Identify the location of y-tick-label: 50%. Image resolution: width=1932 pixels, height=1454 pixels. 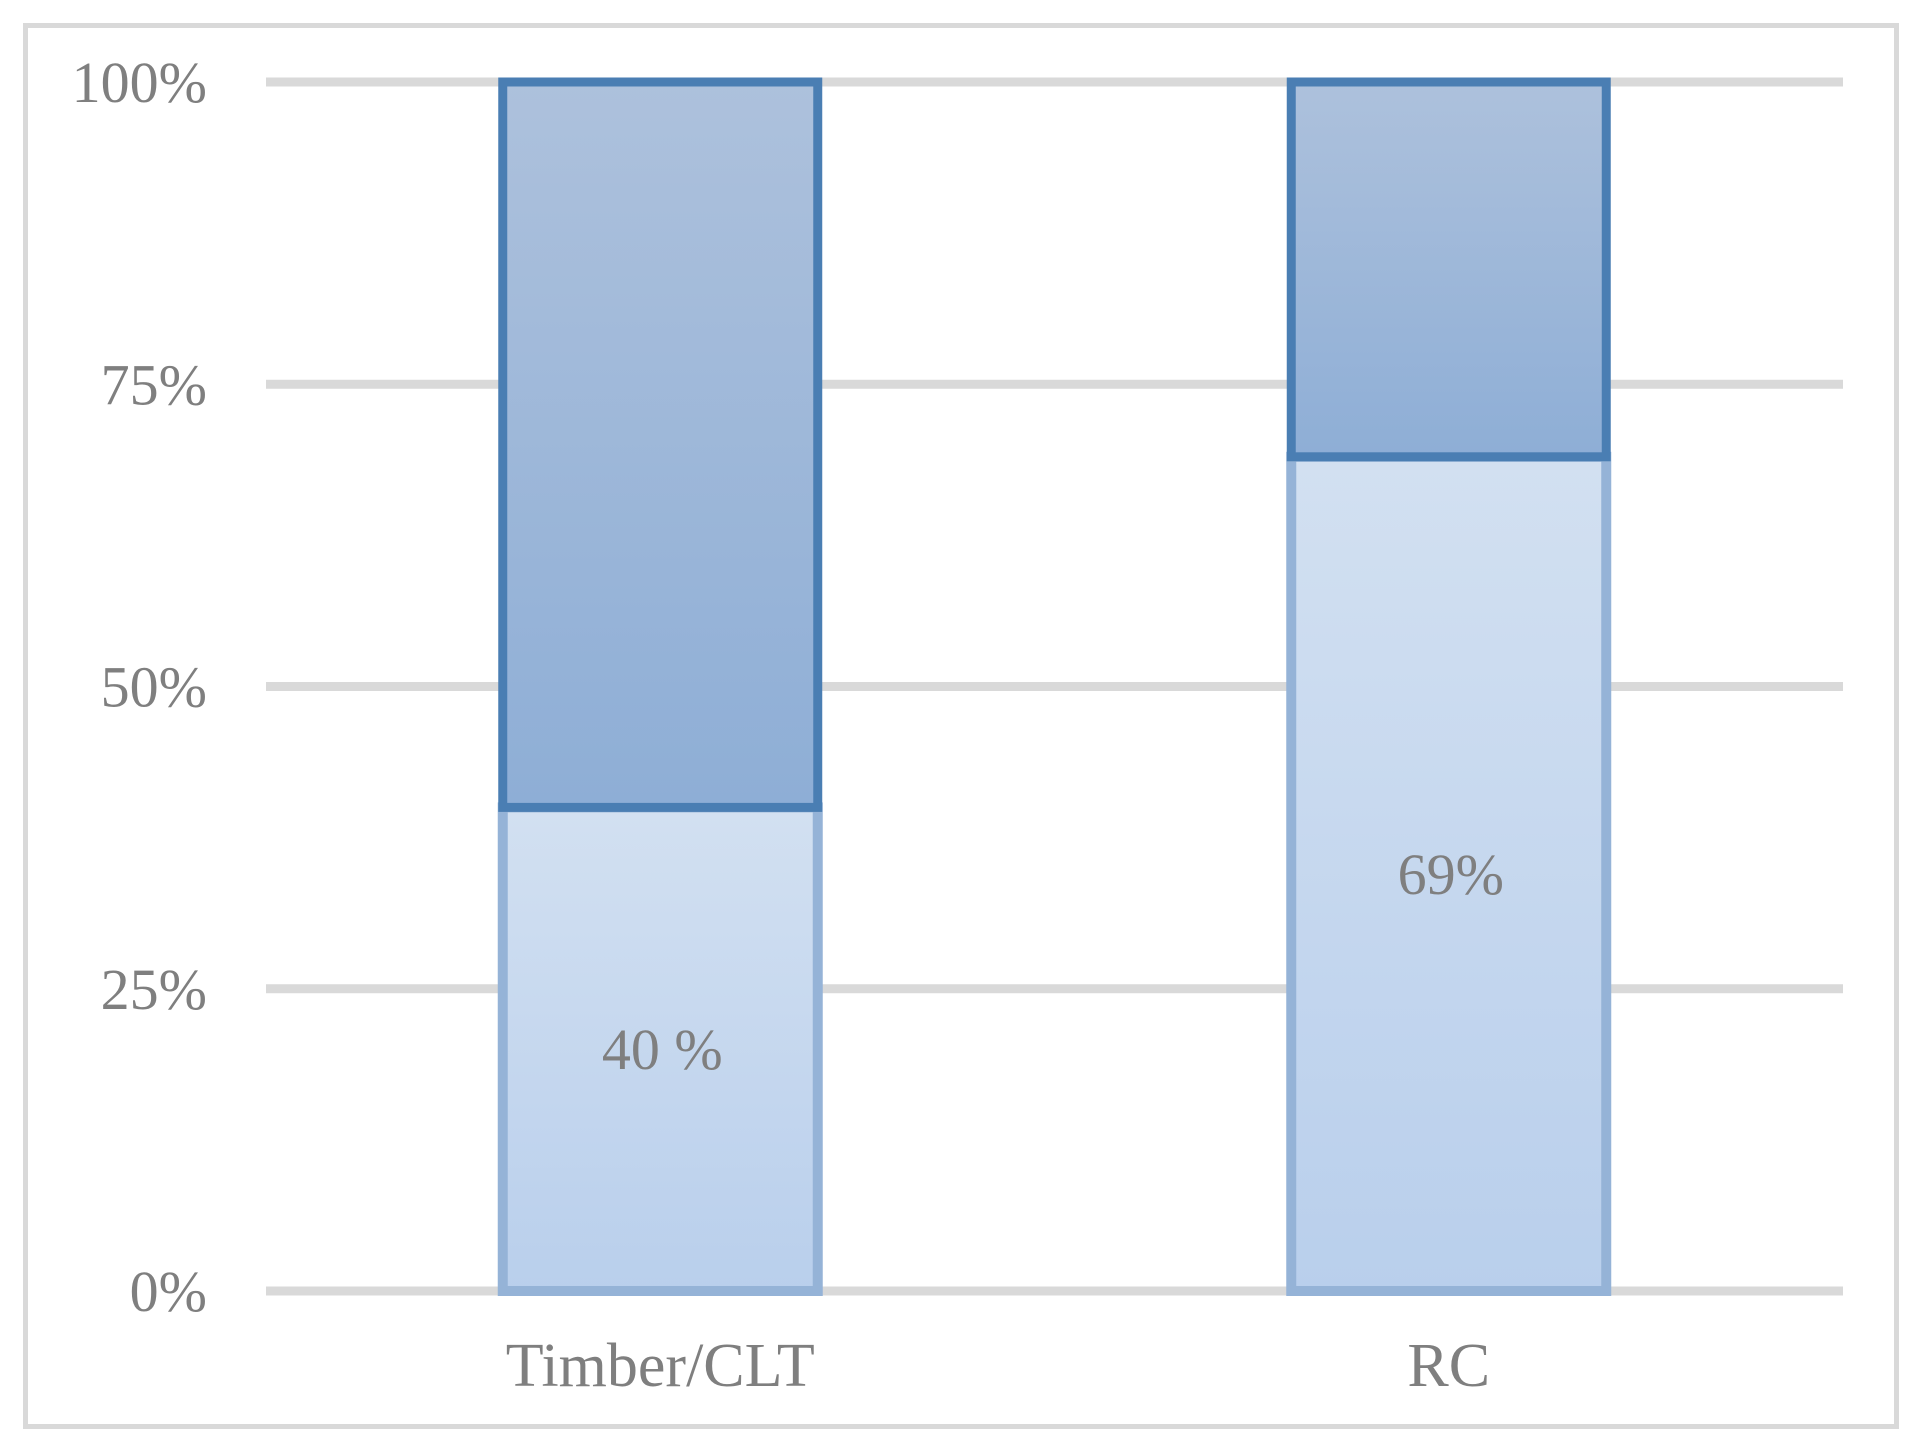
(154, 687).